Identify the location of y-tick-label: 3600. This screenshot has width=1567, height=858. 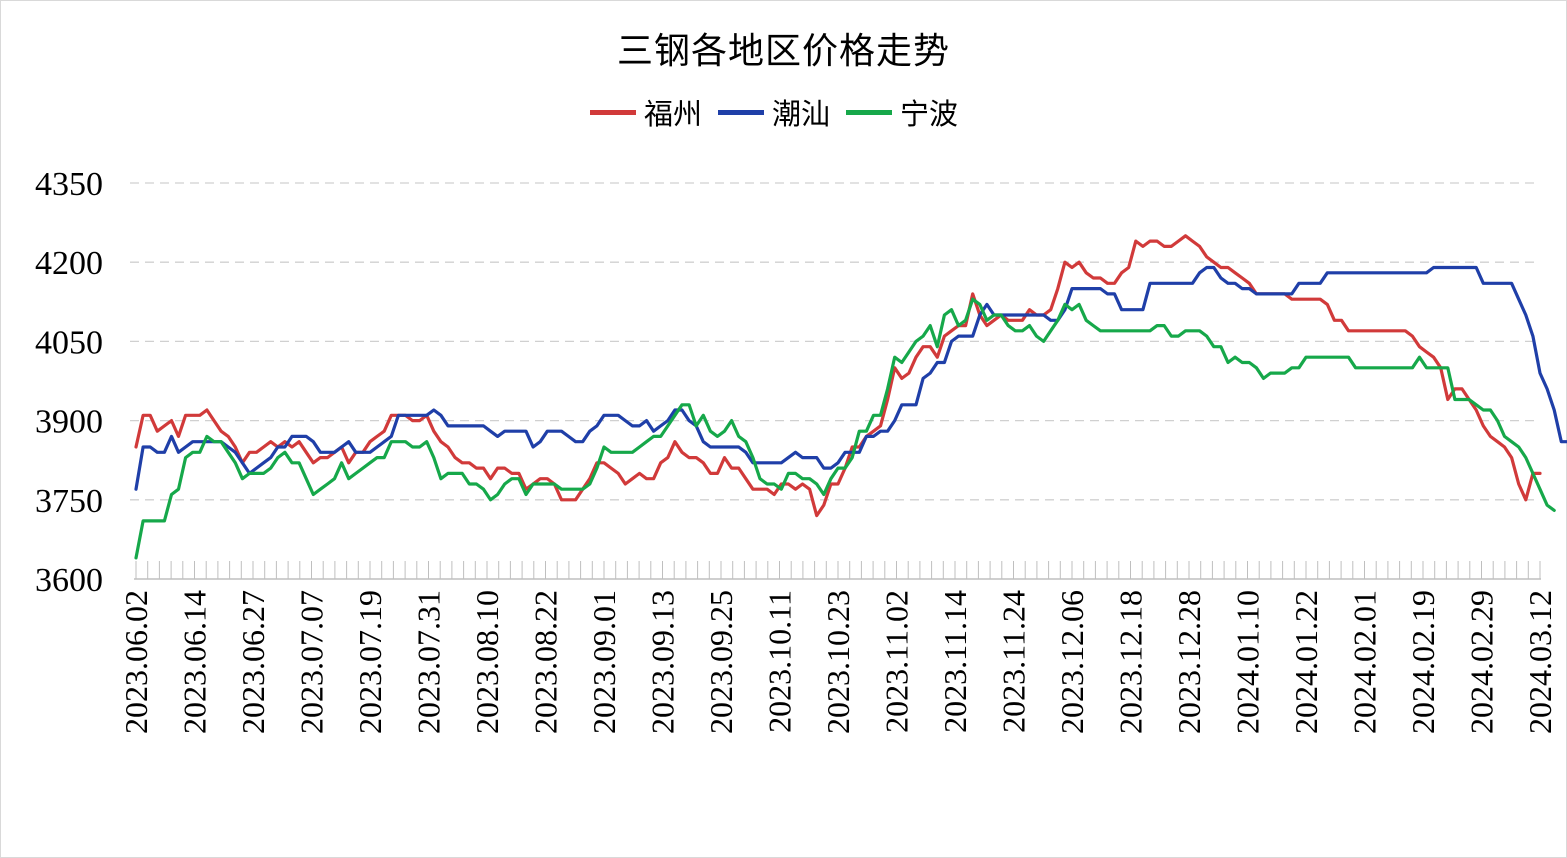
(69, 580).